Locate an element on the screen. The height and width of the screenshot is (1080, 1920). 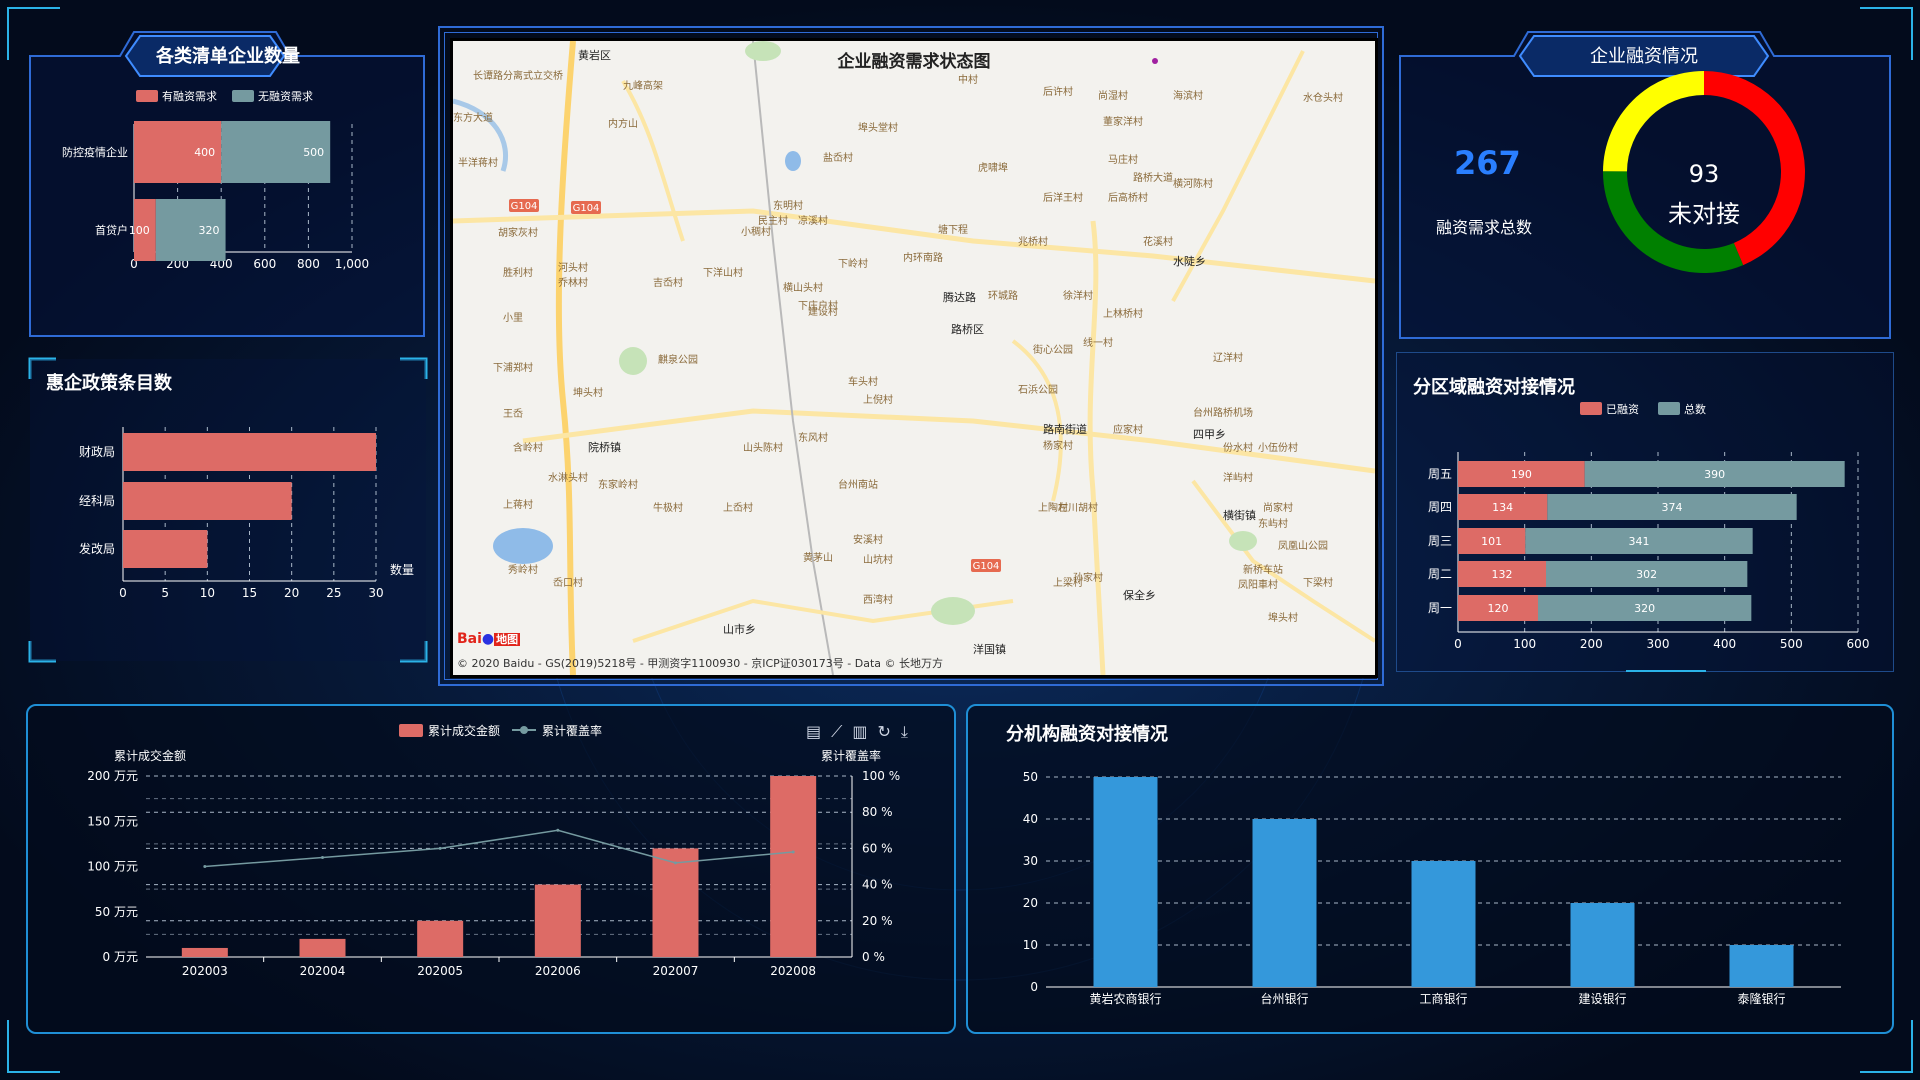
donut-center-label: 未对接 is located at coordinates (1704, 214).